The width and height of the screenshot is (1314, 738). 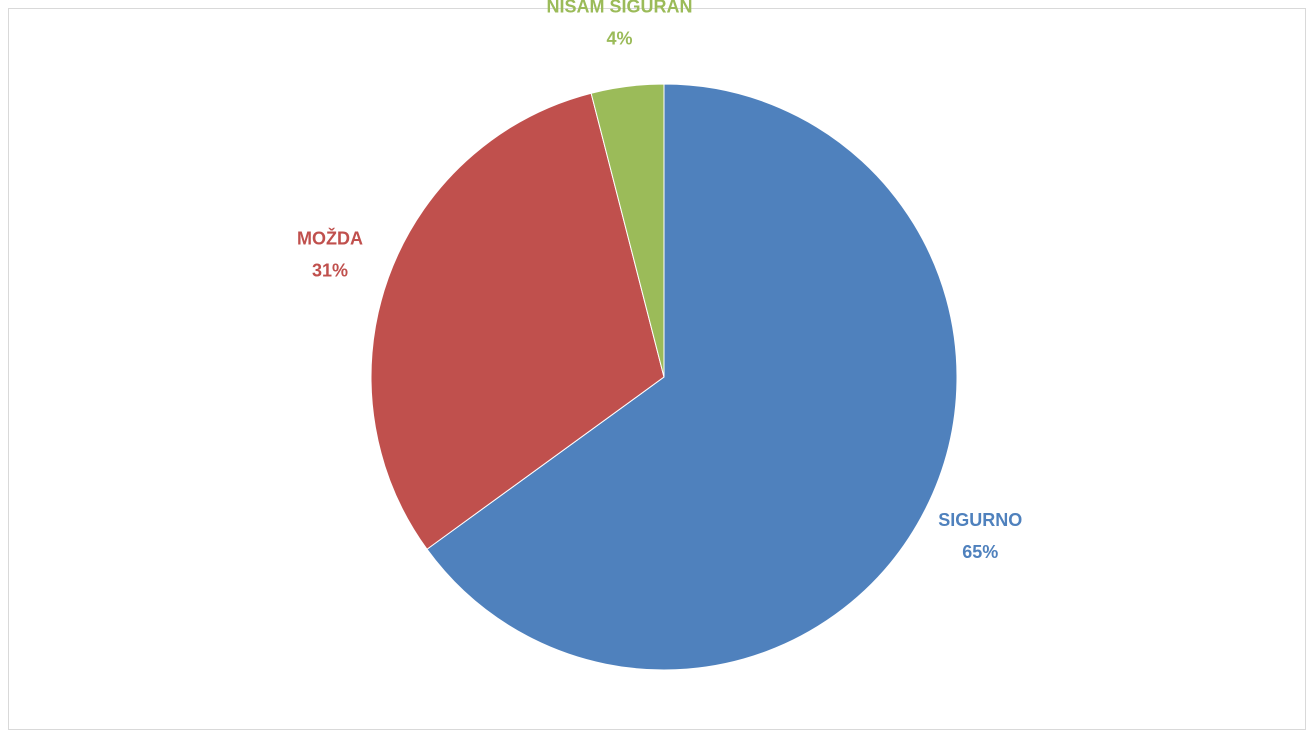 What do you see at coordinates (619, 8) in the screenshot?
I see `slice-category-label: NISAM SIGURAN` at bounding box center [619, 8].